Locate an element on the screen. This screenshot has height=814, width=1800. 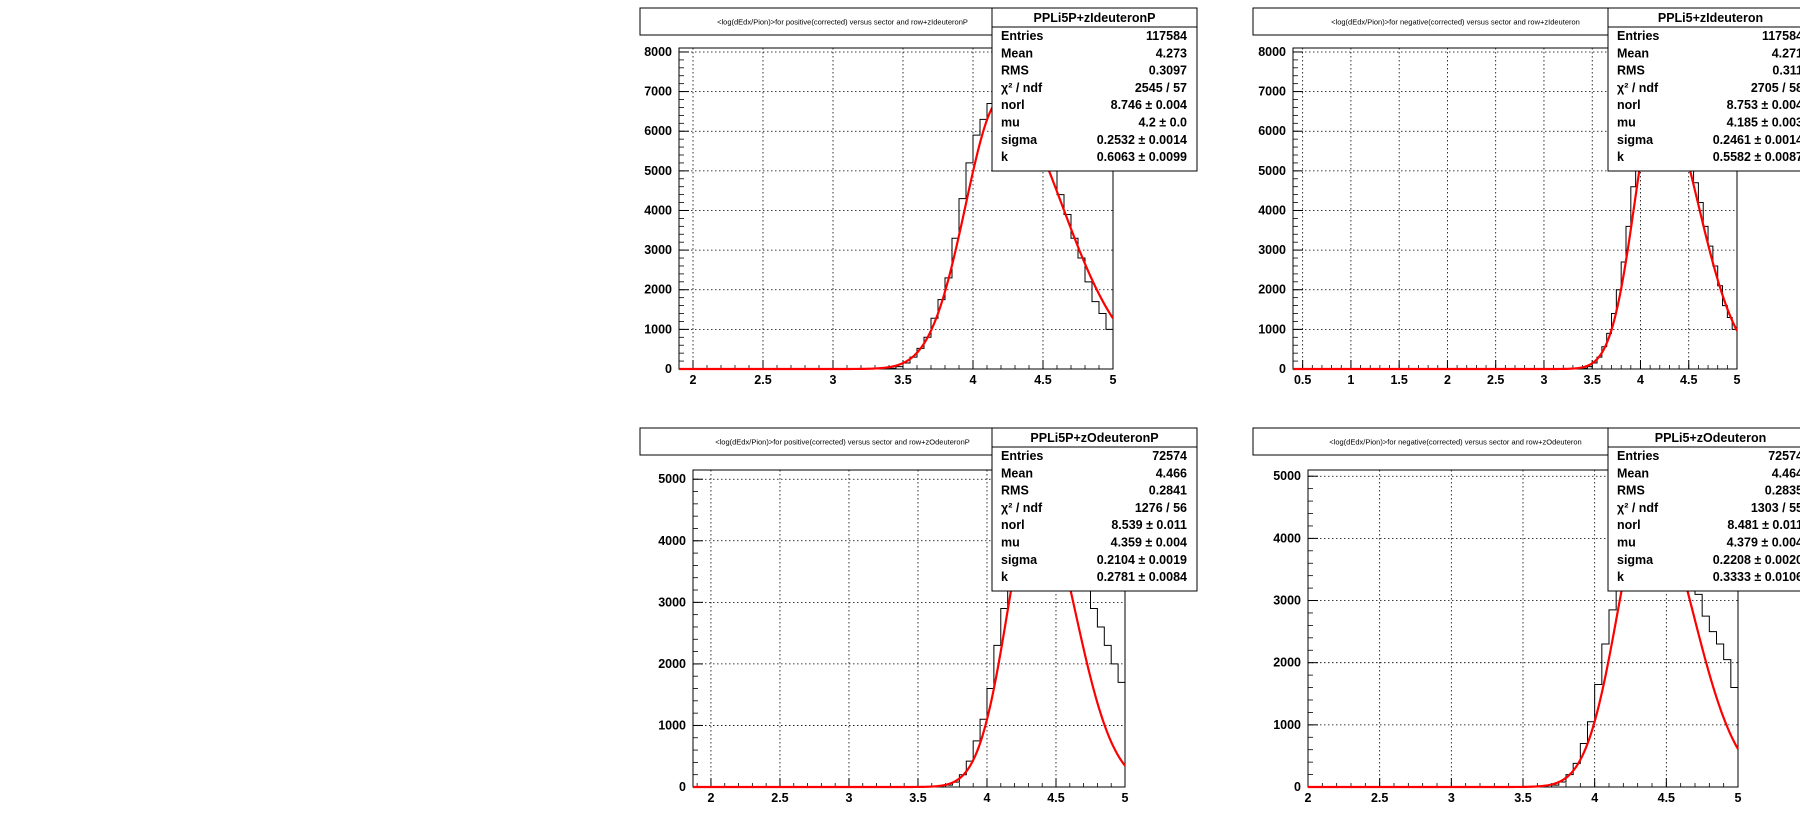
plot-frame is located at coordinates (896, 208).